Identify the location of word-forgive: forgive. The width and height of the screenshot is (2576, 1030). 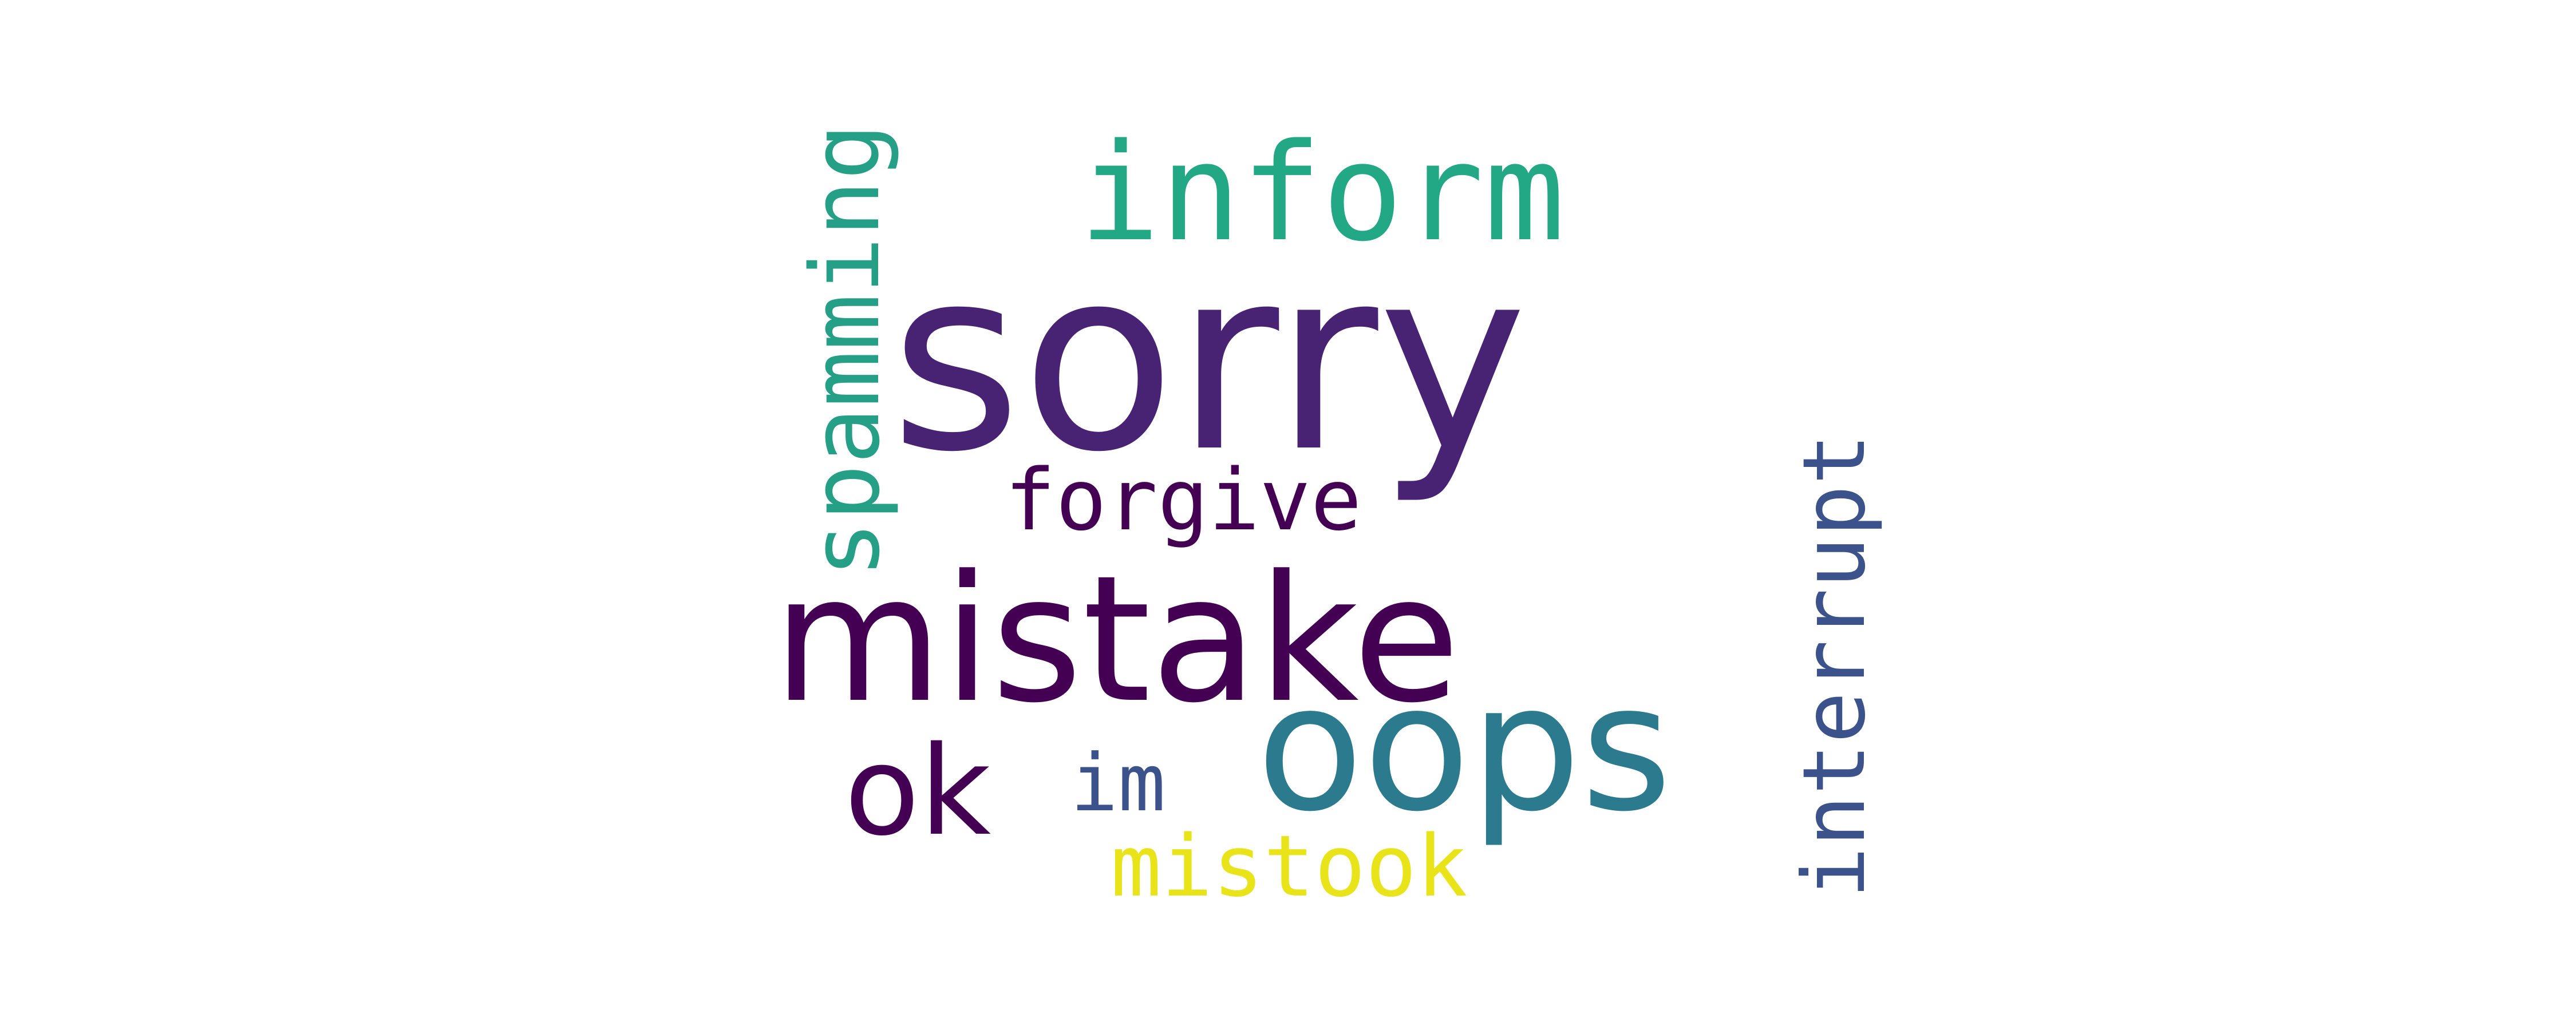
(1183, 500).